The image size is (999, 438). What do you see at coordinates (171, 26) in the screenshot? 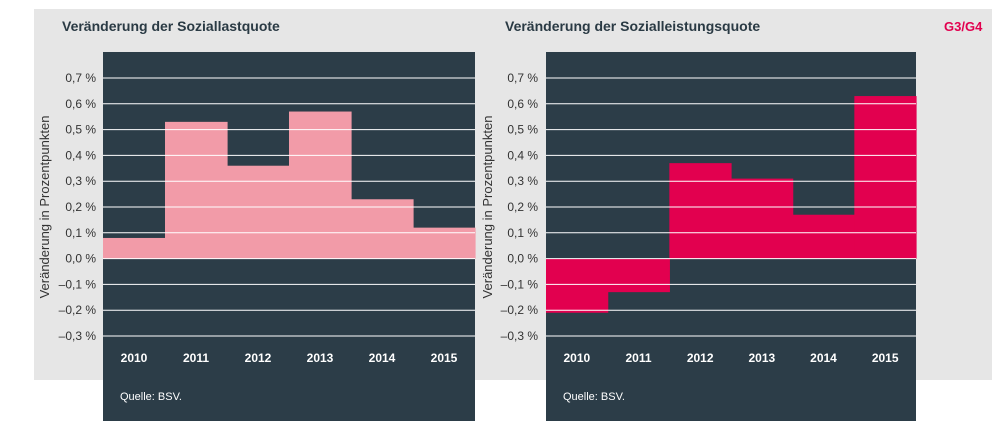
I see `chart-title-soziallastquote: Veränderung der Soziallastquote` at bounding box center [171, 26].